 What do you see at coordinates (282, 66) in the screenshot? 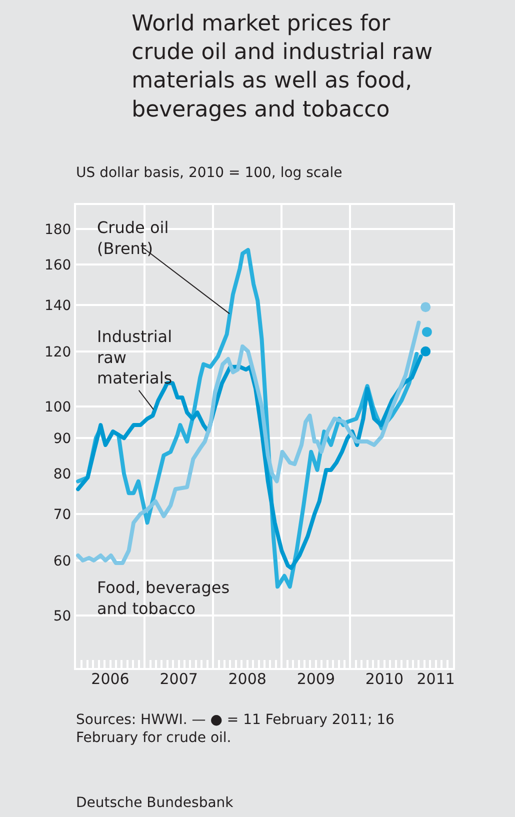
I see `chart-title: World market prices for crude oil and industrial raw materials as well as food, beverages and tobacco` at bounding box center [282, 66].